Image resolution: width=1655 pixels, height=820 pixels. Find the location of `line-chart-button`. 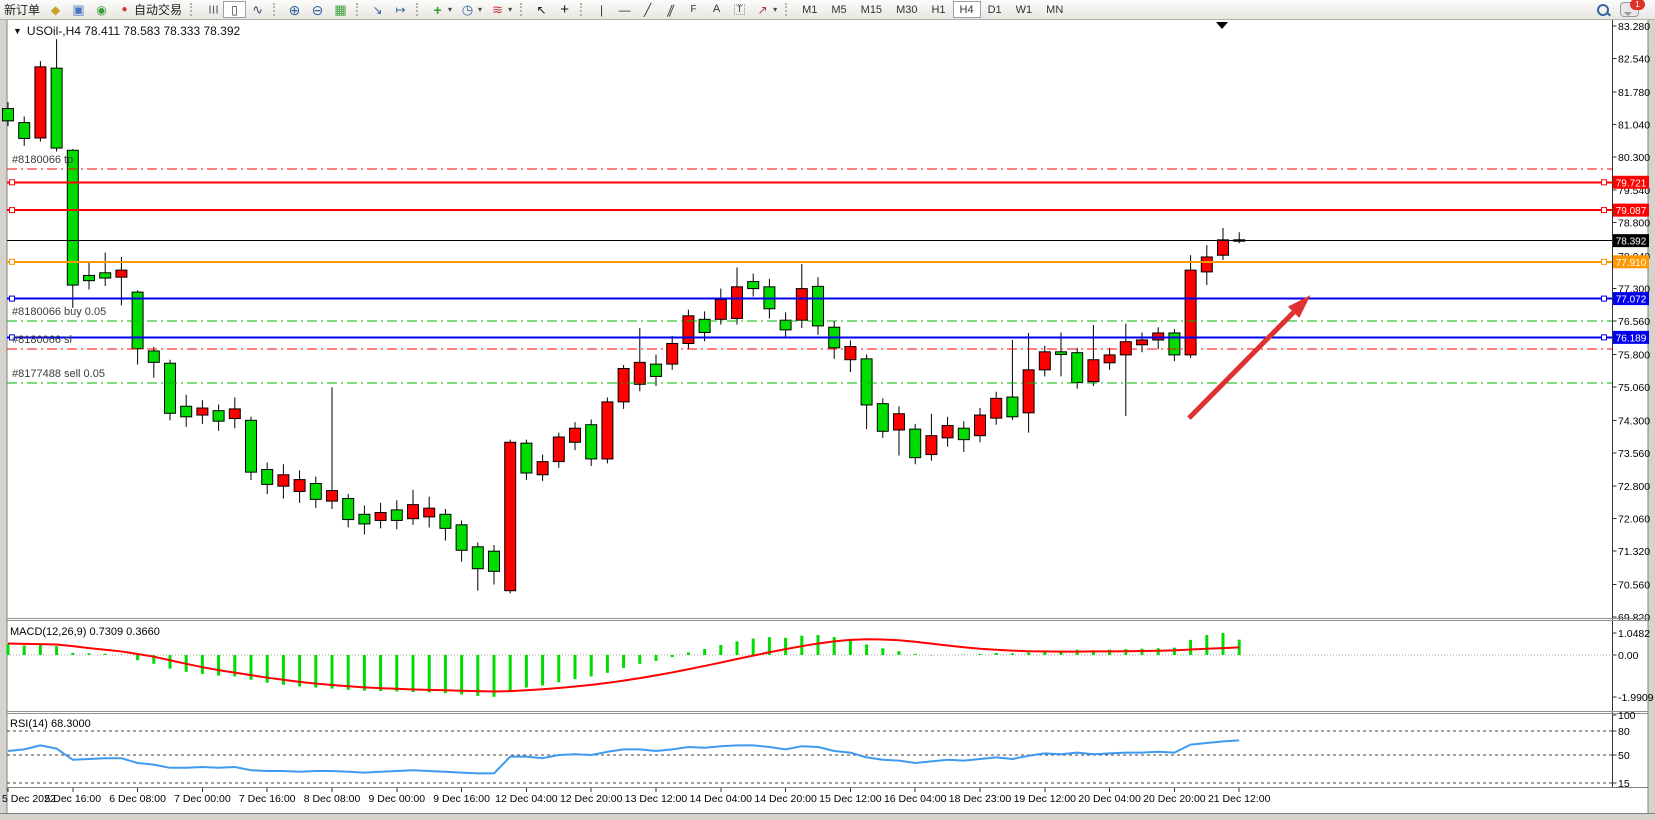

line-chart-button is located at coordinates (257, 9).